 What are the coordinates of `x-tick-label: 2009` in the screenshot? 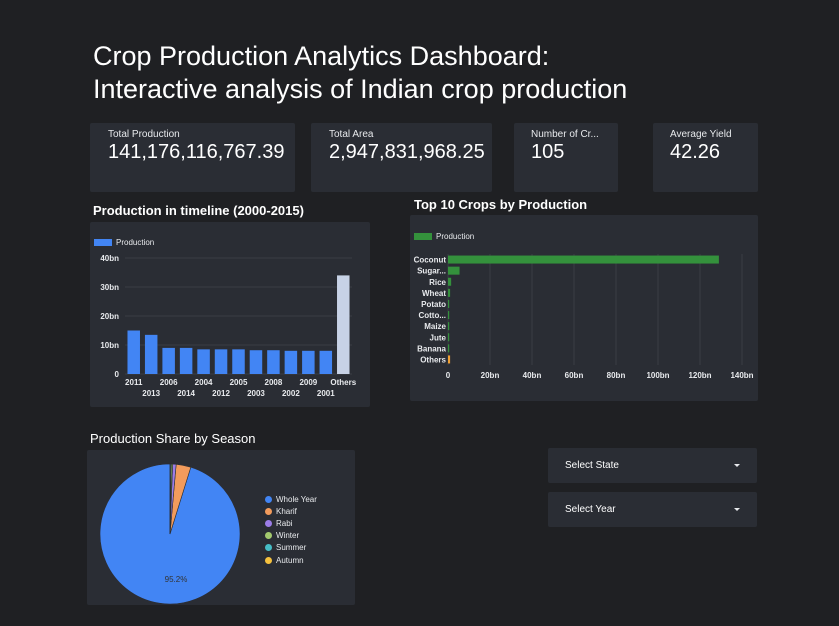 It's located at (308, 382).